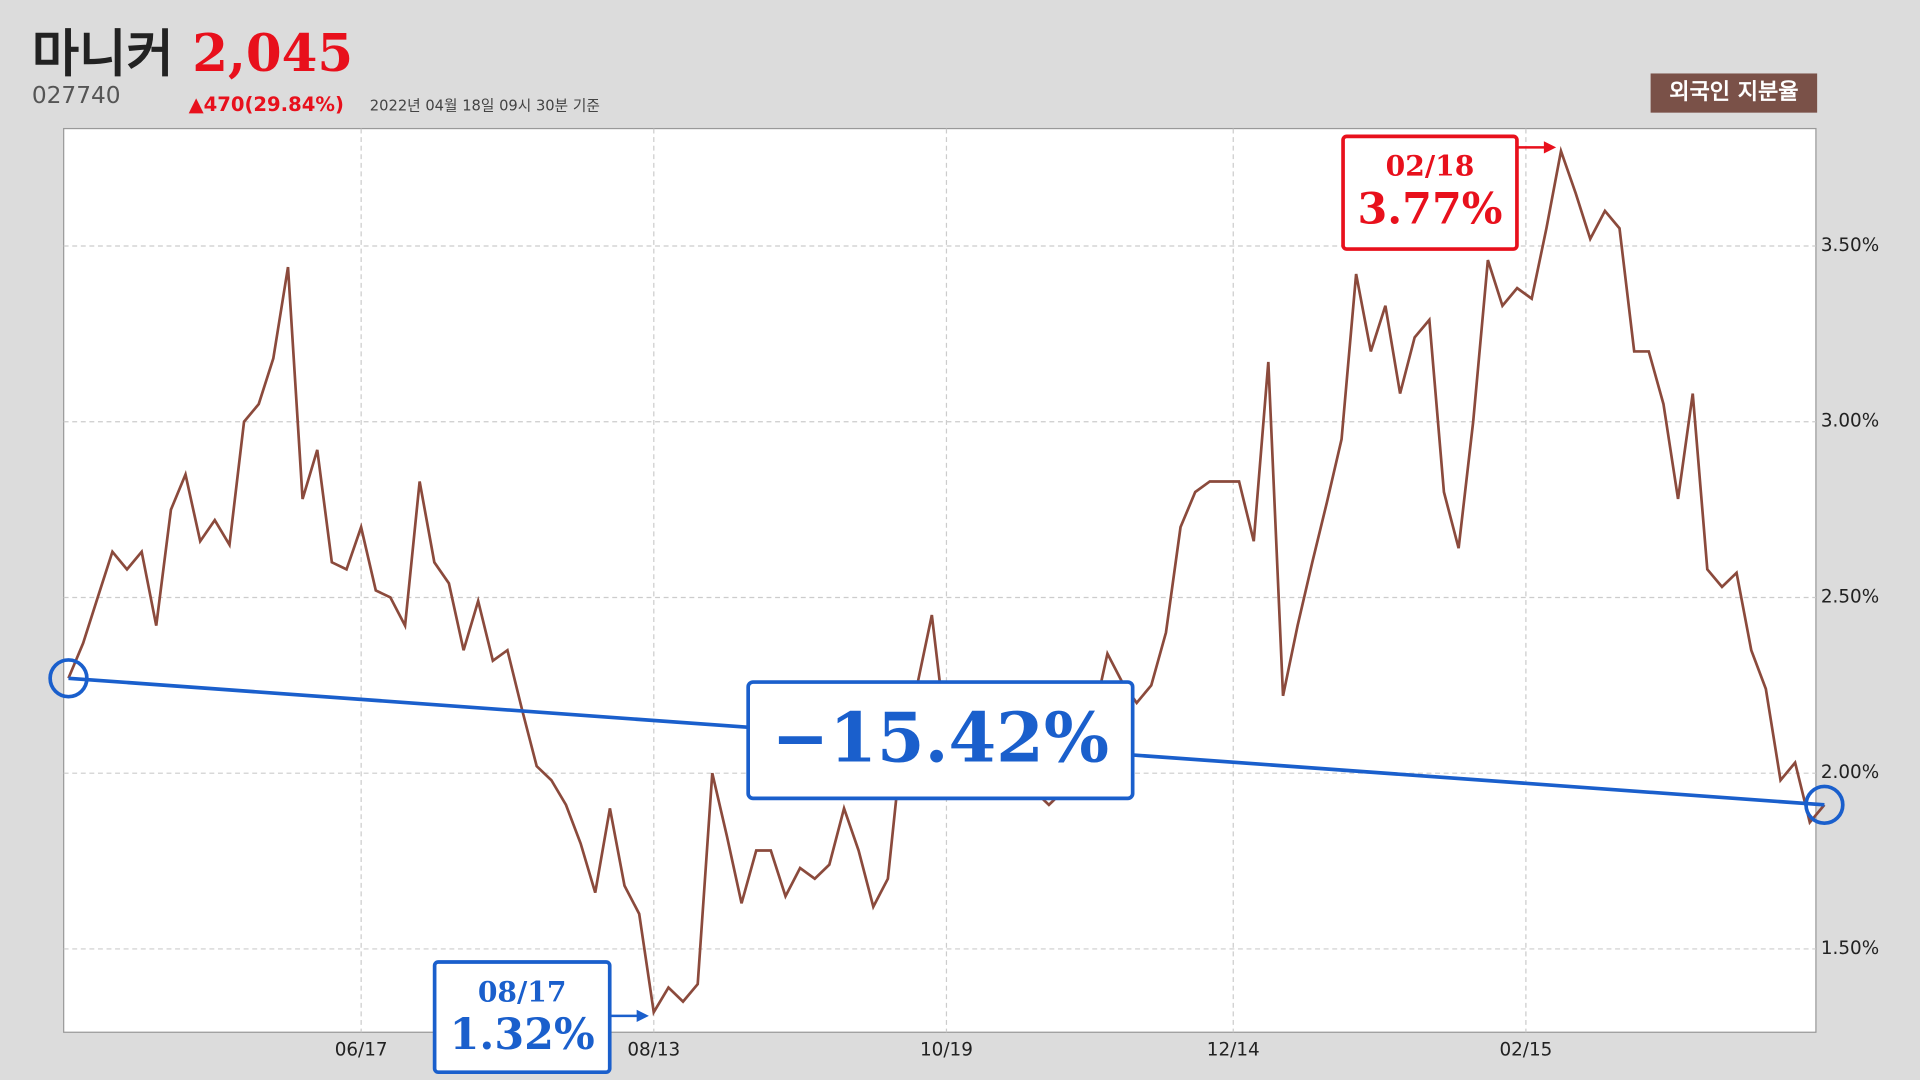  I want to click on price-change: ▲470(29.84%), so click(266, 104).